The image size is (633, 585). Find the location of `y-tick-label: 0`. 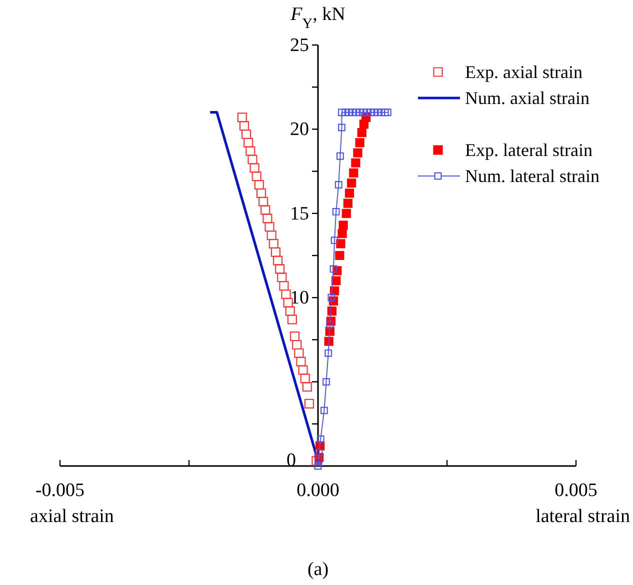

y-tick-label: 0 is located at coordinates (291, 460).